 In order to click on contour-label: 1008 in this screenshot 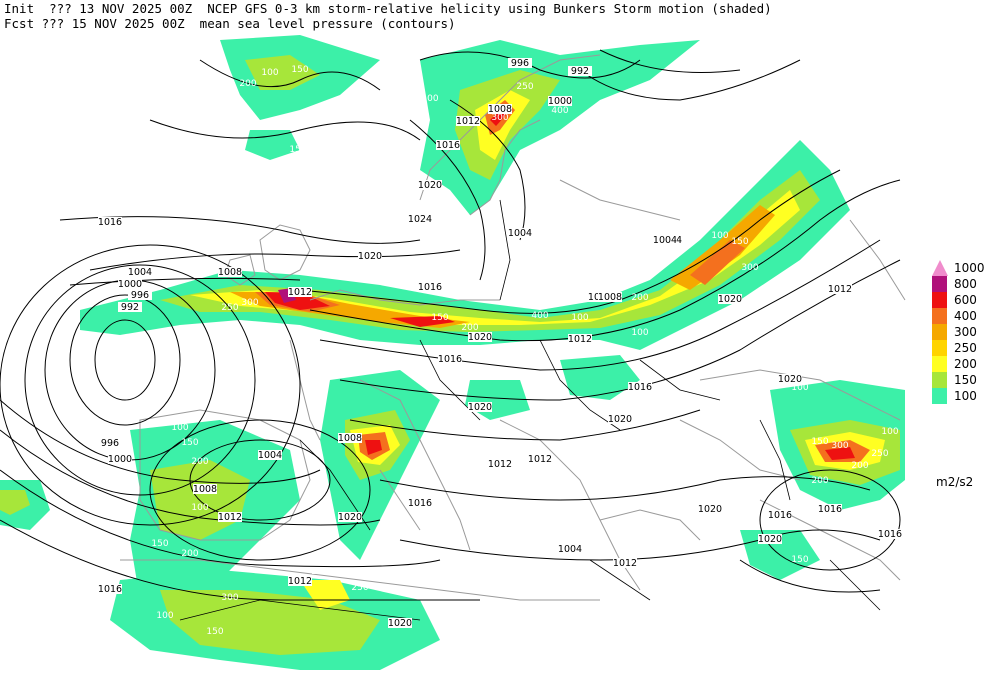, I will do `click(500, 109)`.